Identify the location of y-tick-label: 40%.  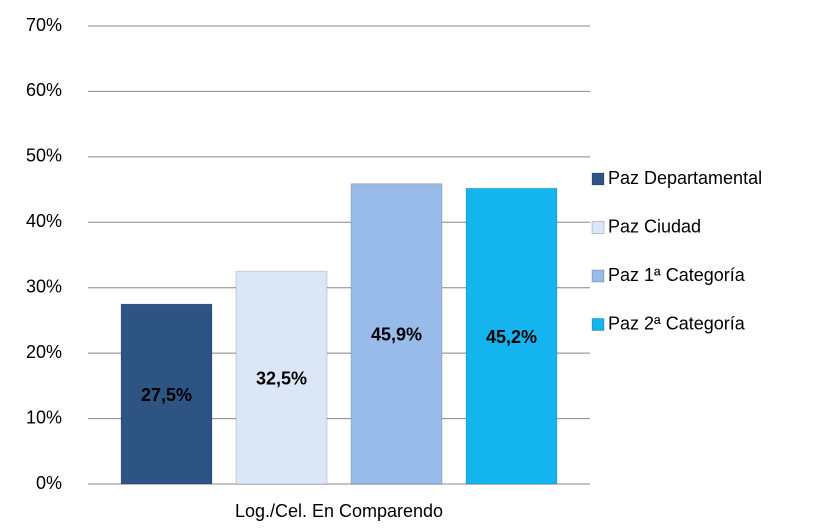
(44, 221).